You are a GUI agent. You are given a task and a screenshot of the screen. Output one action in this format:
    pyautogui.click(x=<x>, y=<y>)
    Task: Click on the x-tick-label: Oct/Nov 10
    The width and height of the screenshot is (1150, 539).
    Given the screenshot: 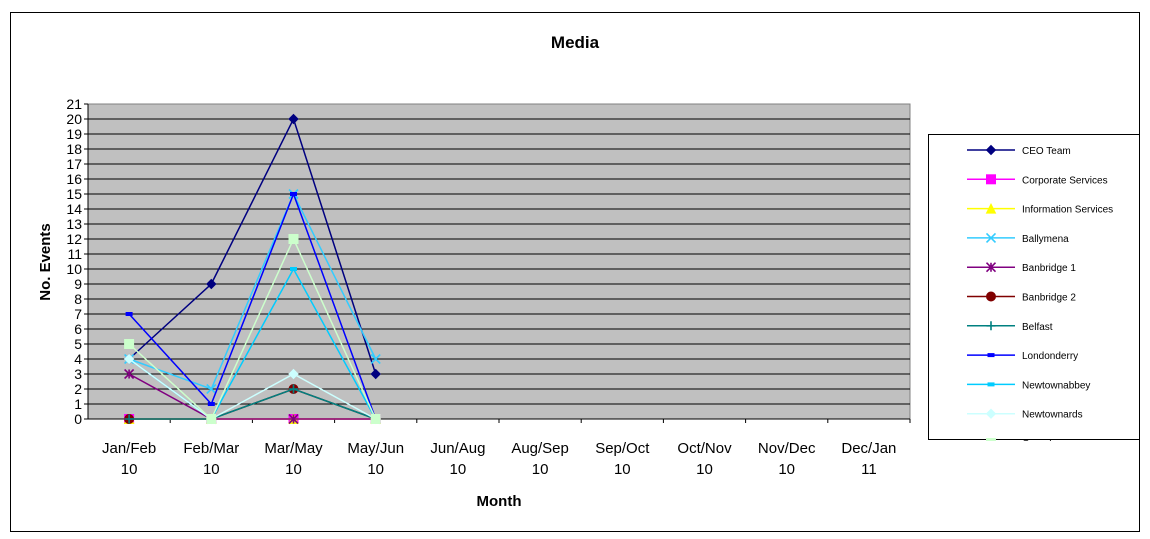 What is the action you would take?
    pyautogui.click(x=704, y=459)
    